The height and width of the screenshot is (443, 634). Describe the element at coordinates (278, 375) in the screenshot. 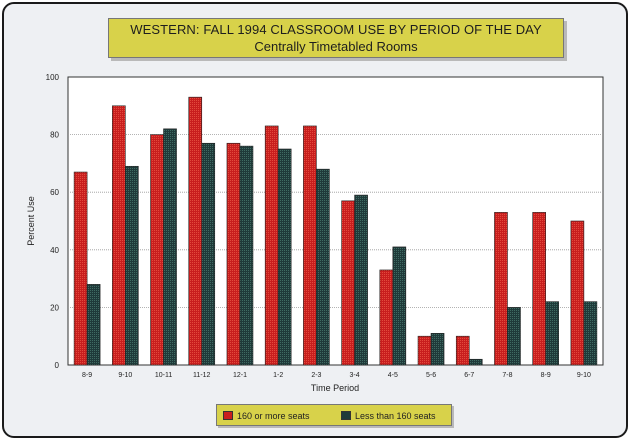

I see `x-tick-label: 1-2` at that location.